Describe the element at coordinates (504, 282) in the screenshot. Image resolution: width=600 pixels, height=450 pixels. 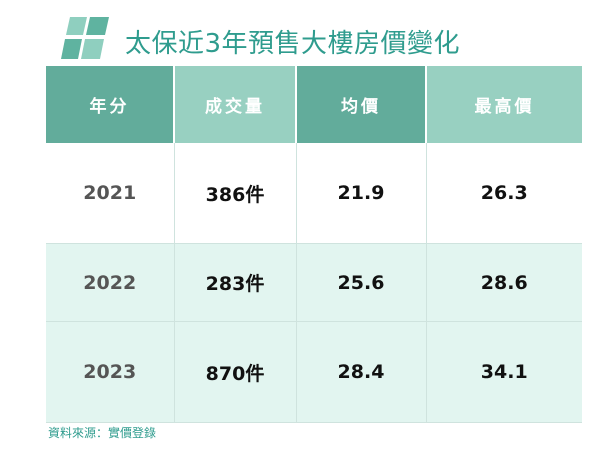
I see `cell-max-price: 28.6` at that location.